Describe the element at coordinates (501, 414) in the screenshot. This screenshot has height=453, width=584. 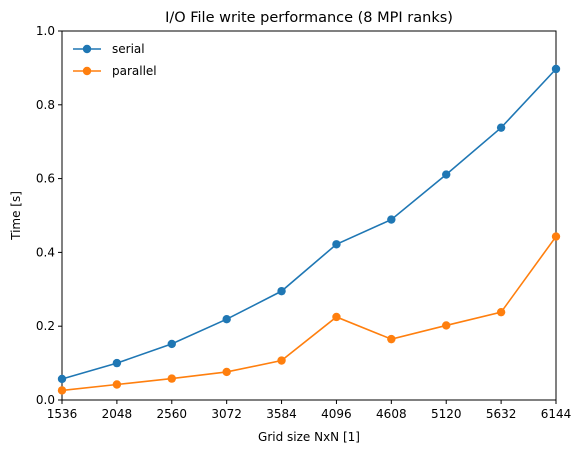
I see `x-tick-label: 5632` at that location.